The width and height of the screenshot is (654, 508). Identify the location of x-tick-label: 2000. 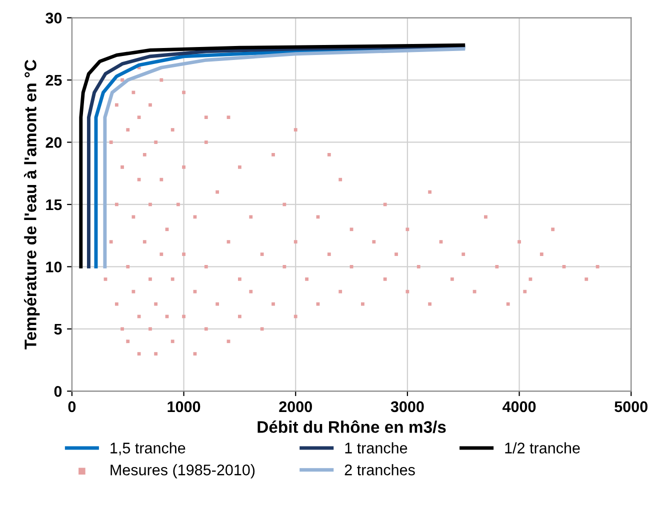
(295, 406).